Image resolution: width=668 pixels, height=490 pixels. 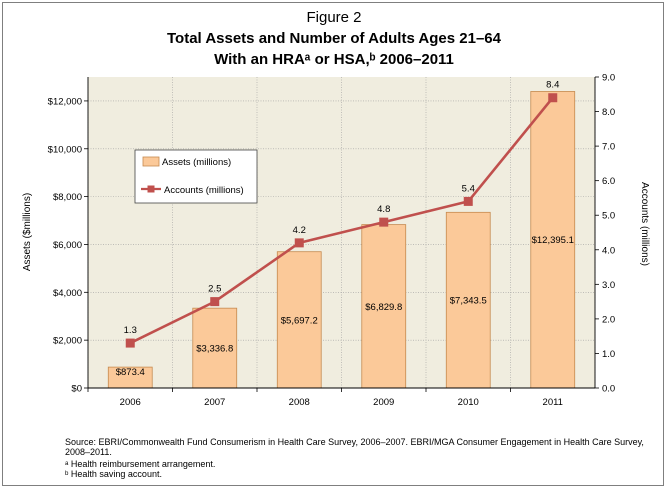 I want to click on point-value-label: 8.4, so click(x=552, y=85).